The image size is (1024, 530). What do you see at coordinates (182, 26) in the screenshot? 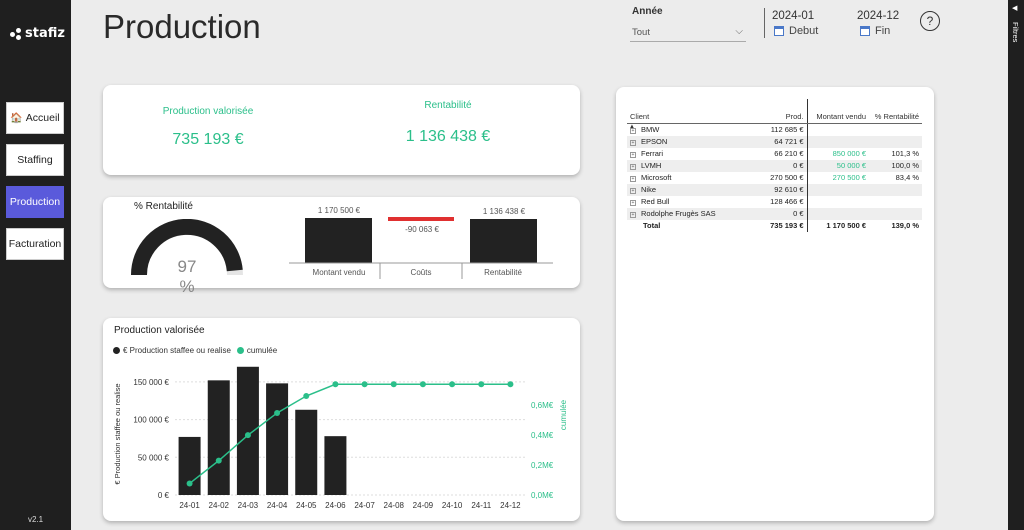
I see `page-title: Production` at bounding box center [182, 26].